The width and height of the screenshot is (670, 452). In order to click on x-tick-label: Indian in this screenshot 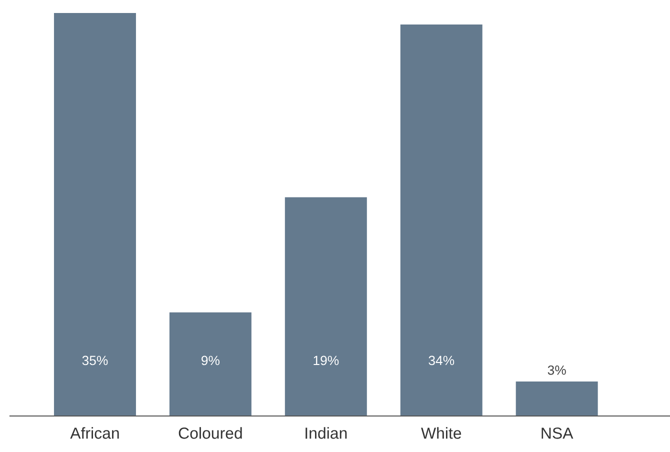, I will do `click(326, 433)`.